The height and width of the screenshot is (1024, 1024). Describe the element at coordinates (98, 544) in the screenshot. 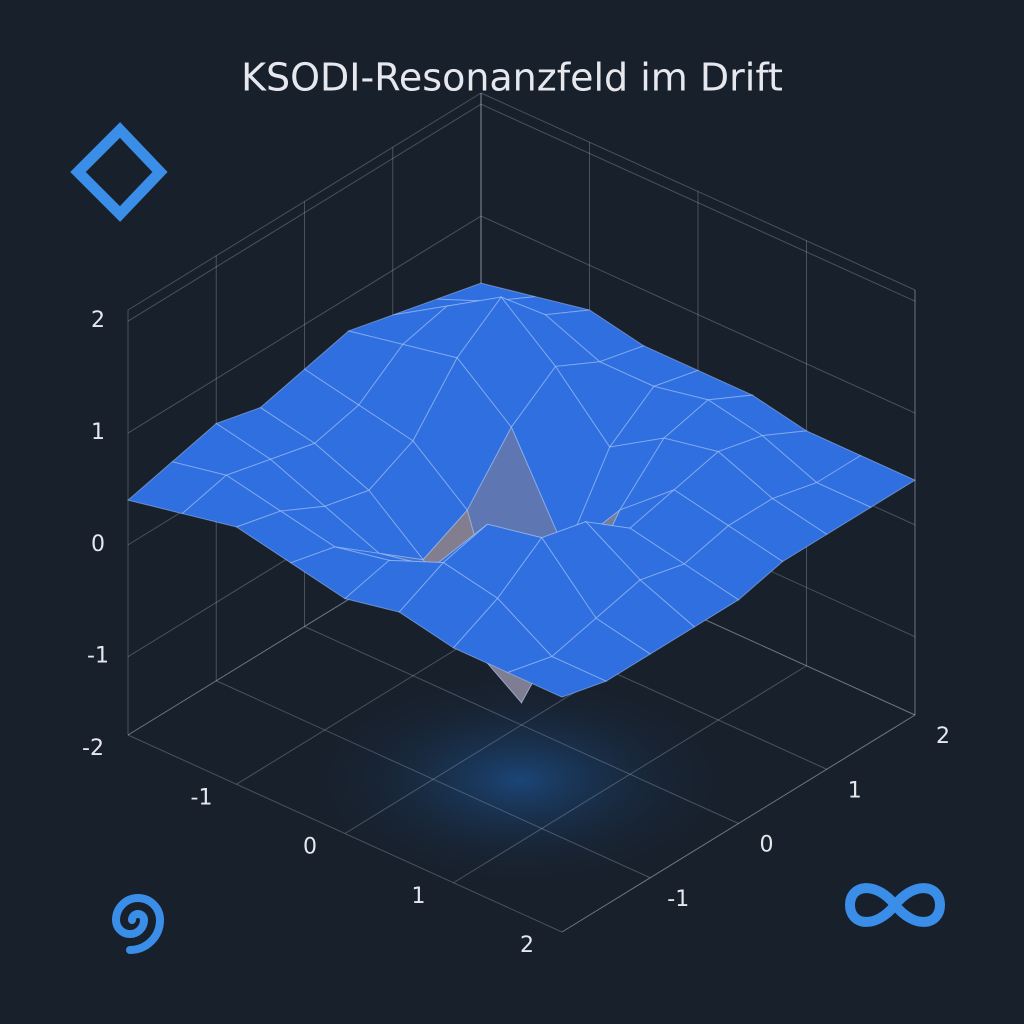

I see `z-tick-label: 0` at that location.